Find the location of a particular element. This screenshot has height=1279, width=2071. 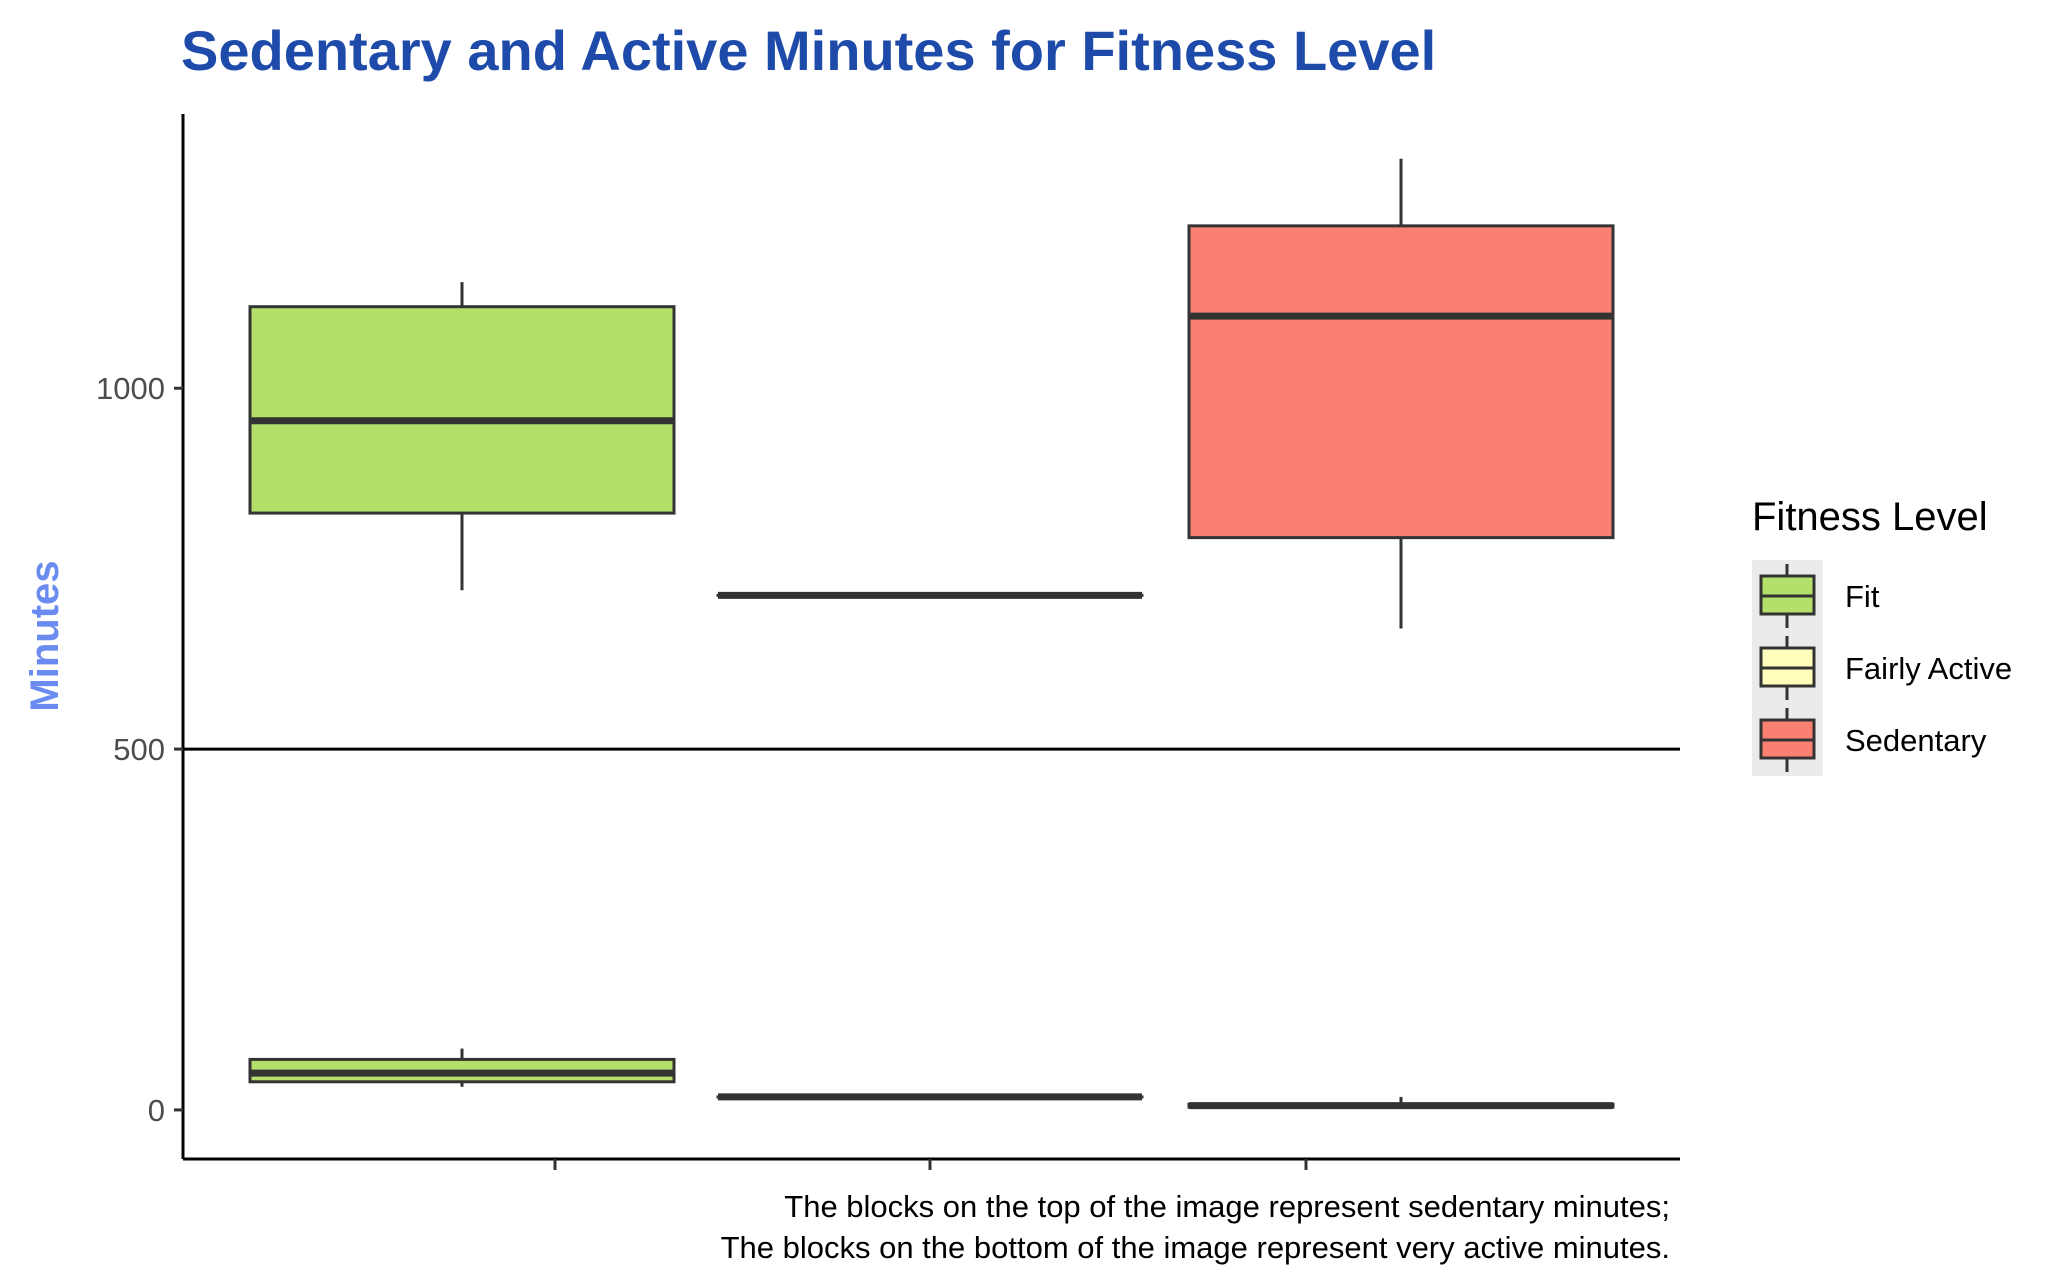

legend-label: Fairly Active is located at coordinates (1928, 668).